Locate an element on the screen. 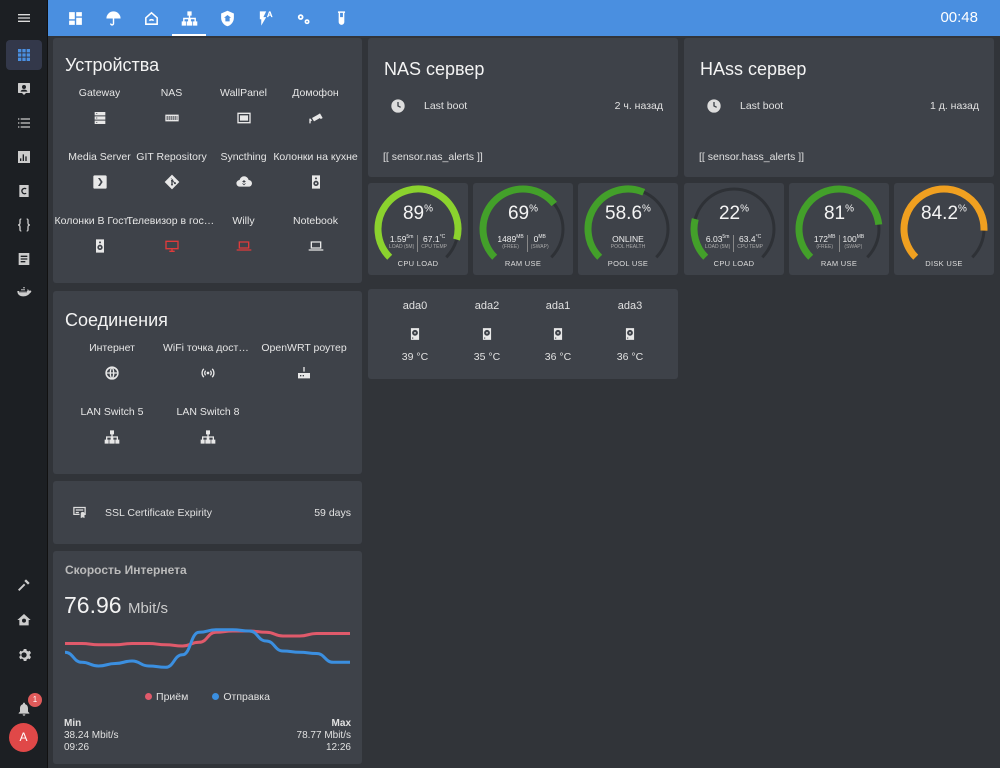 The image size is (1000, 768). disk-ada1: ada1 36 °C is located at coordinates (558, 326).